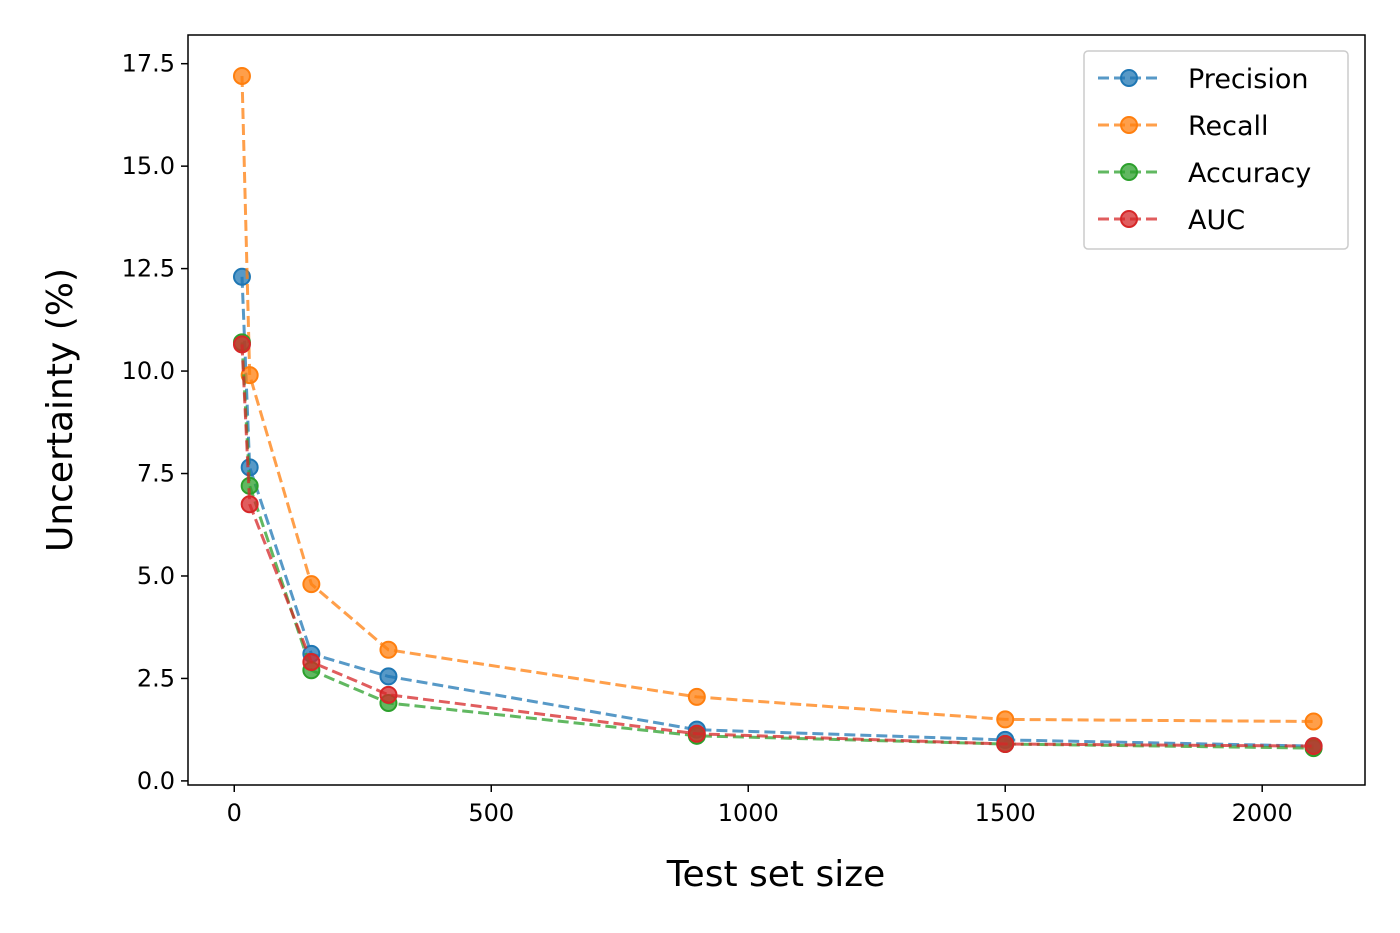  Describe the element at coordinates (234, 813) in the screenshot. I see `x-tick-label: 0` at that location.